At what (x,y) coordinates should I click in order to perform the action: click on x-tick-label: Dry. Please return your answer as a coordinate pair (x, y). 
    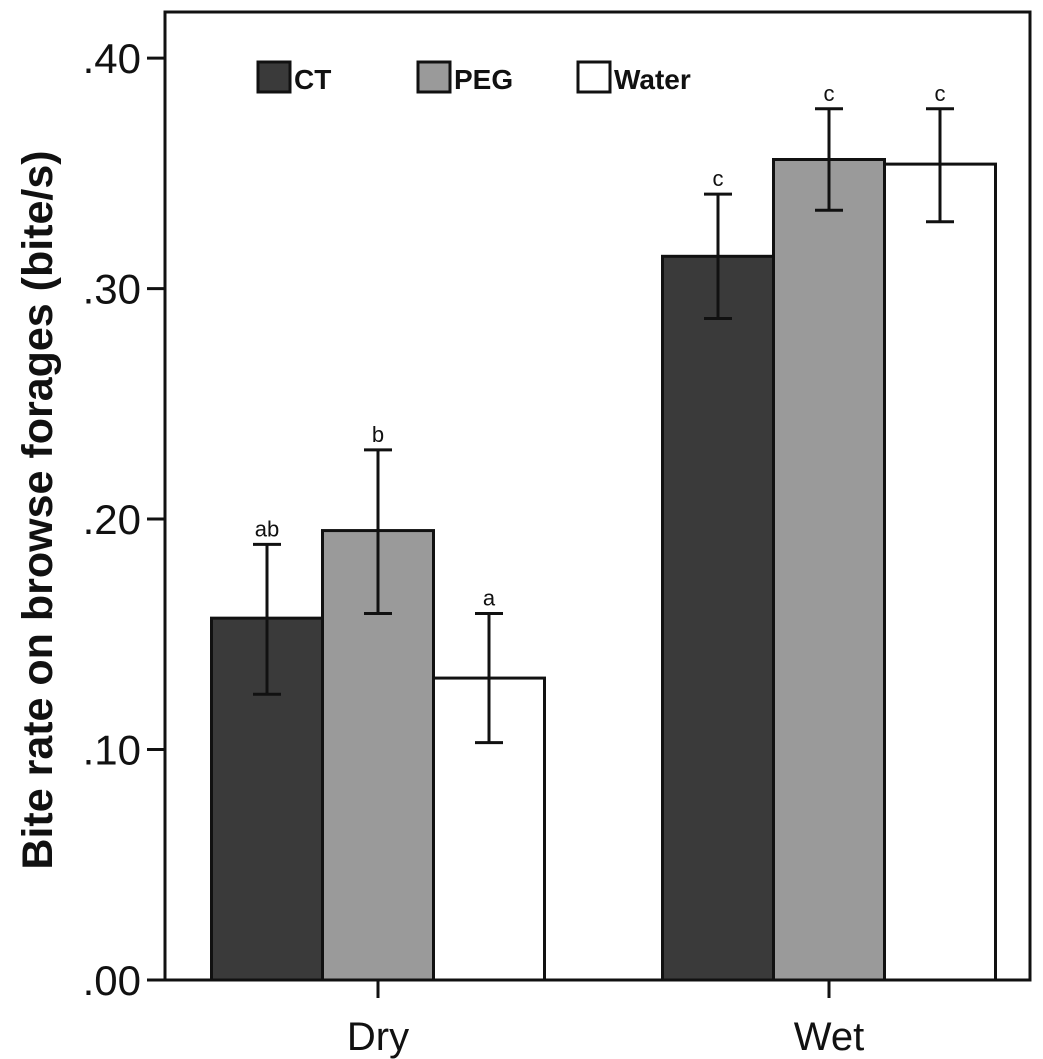
    Looking at the image, I should click on (378, 1037).